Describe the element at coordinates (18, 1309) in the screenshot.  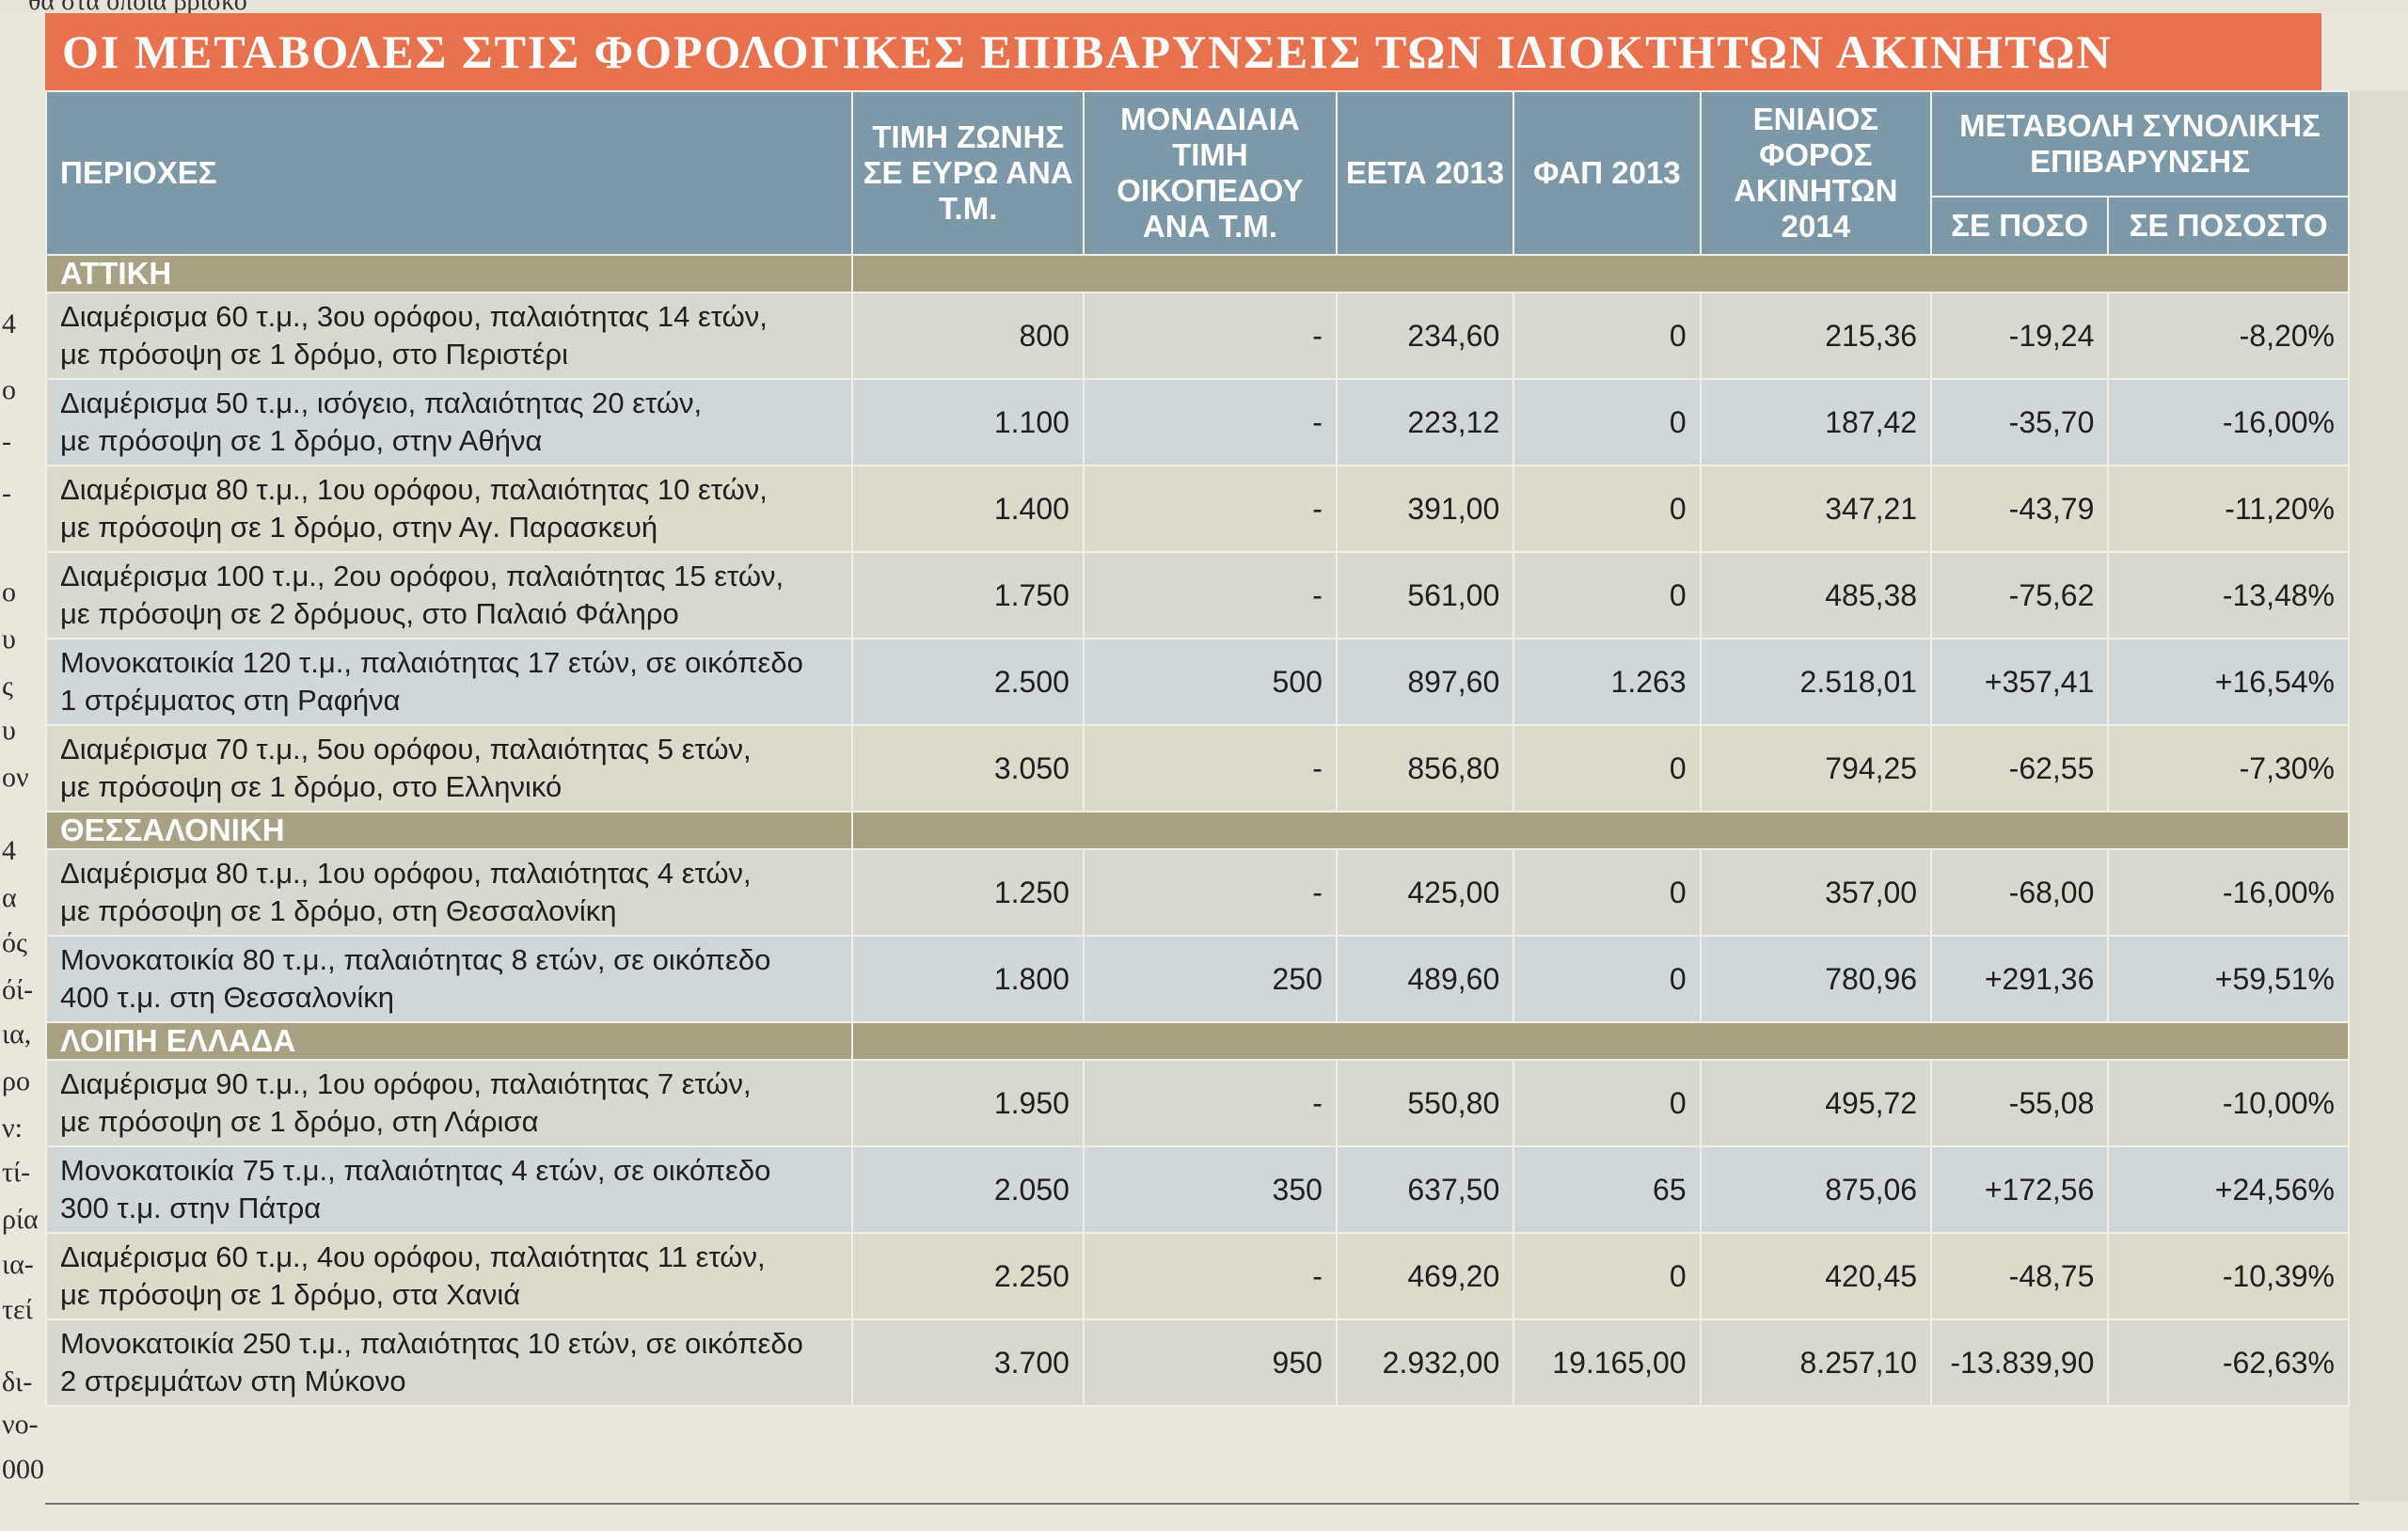
I see `left-column-fragment: τεί` at that location.